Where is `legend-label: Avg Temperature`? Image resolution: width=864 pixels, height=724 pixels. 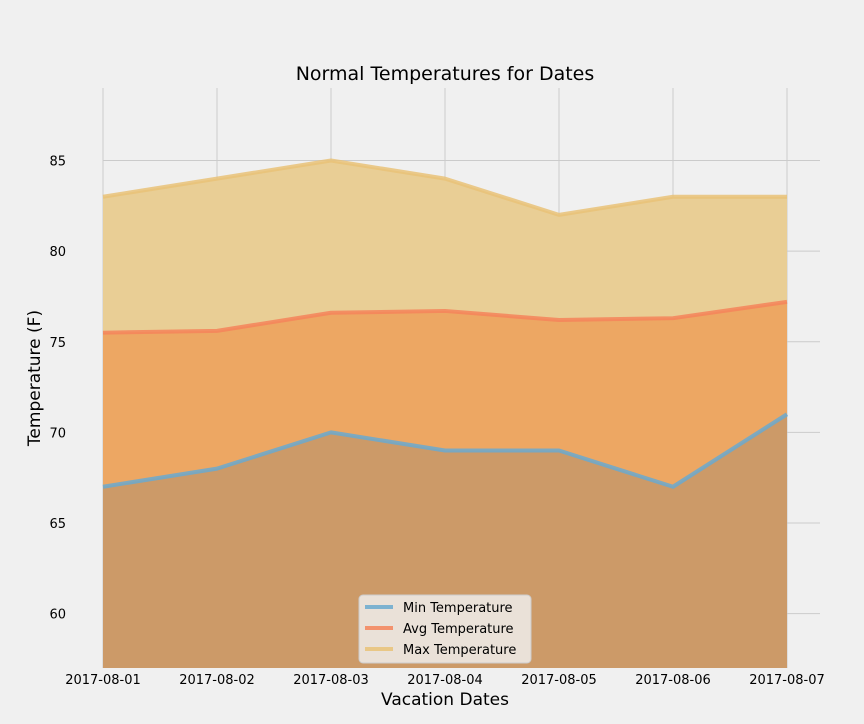
legend-label: Avg Temperature is located at coordinates (458, 629).